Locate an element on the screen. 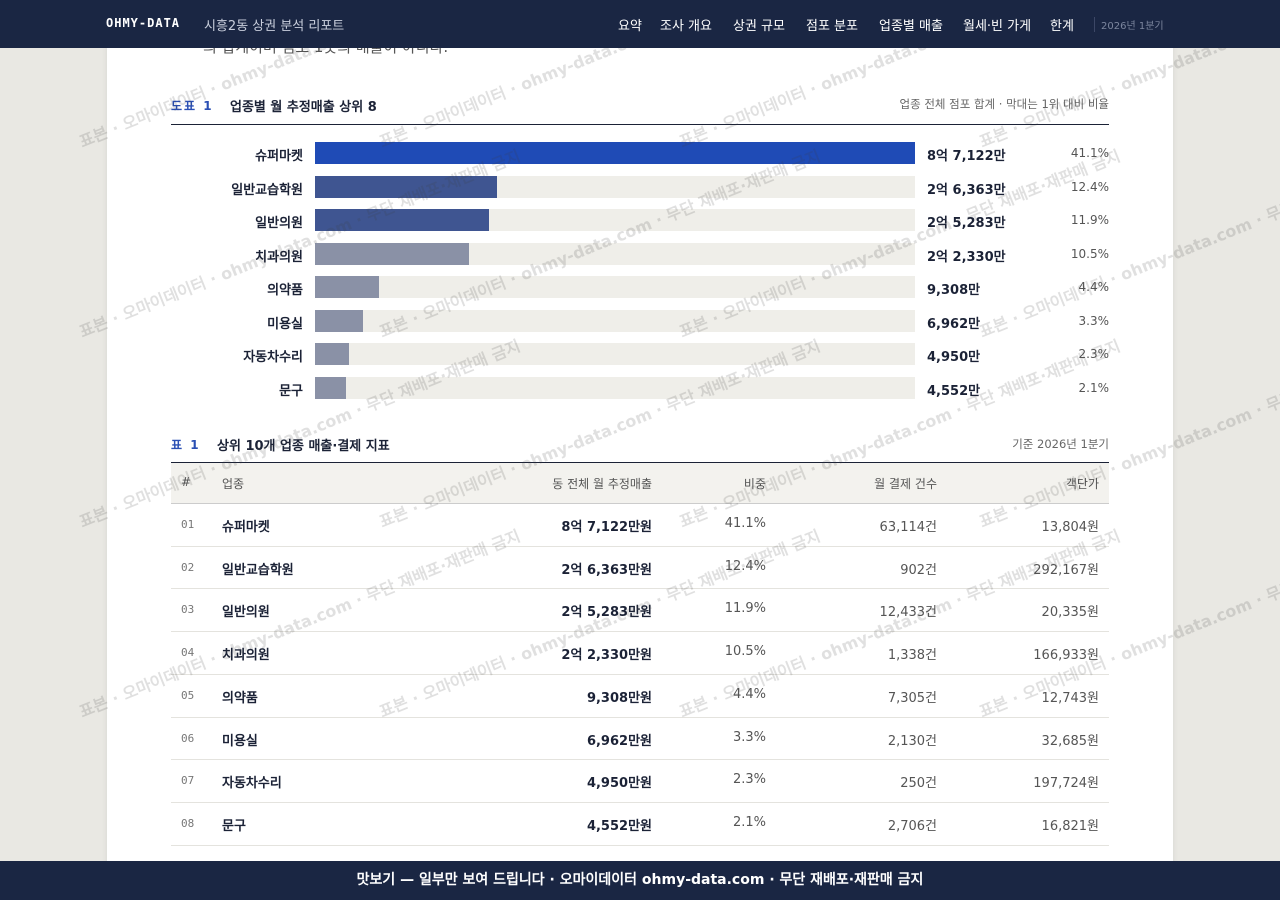  table-cell: 292,167원 is located at coordinates (1066, 570).